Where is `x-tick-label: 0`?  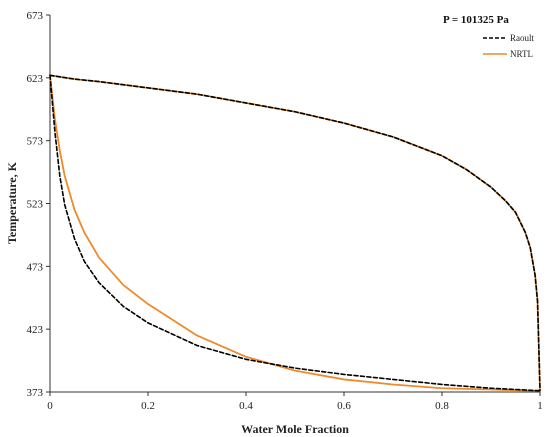 x-tick-label: 0 is located at coordinates (50, 406).